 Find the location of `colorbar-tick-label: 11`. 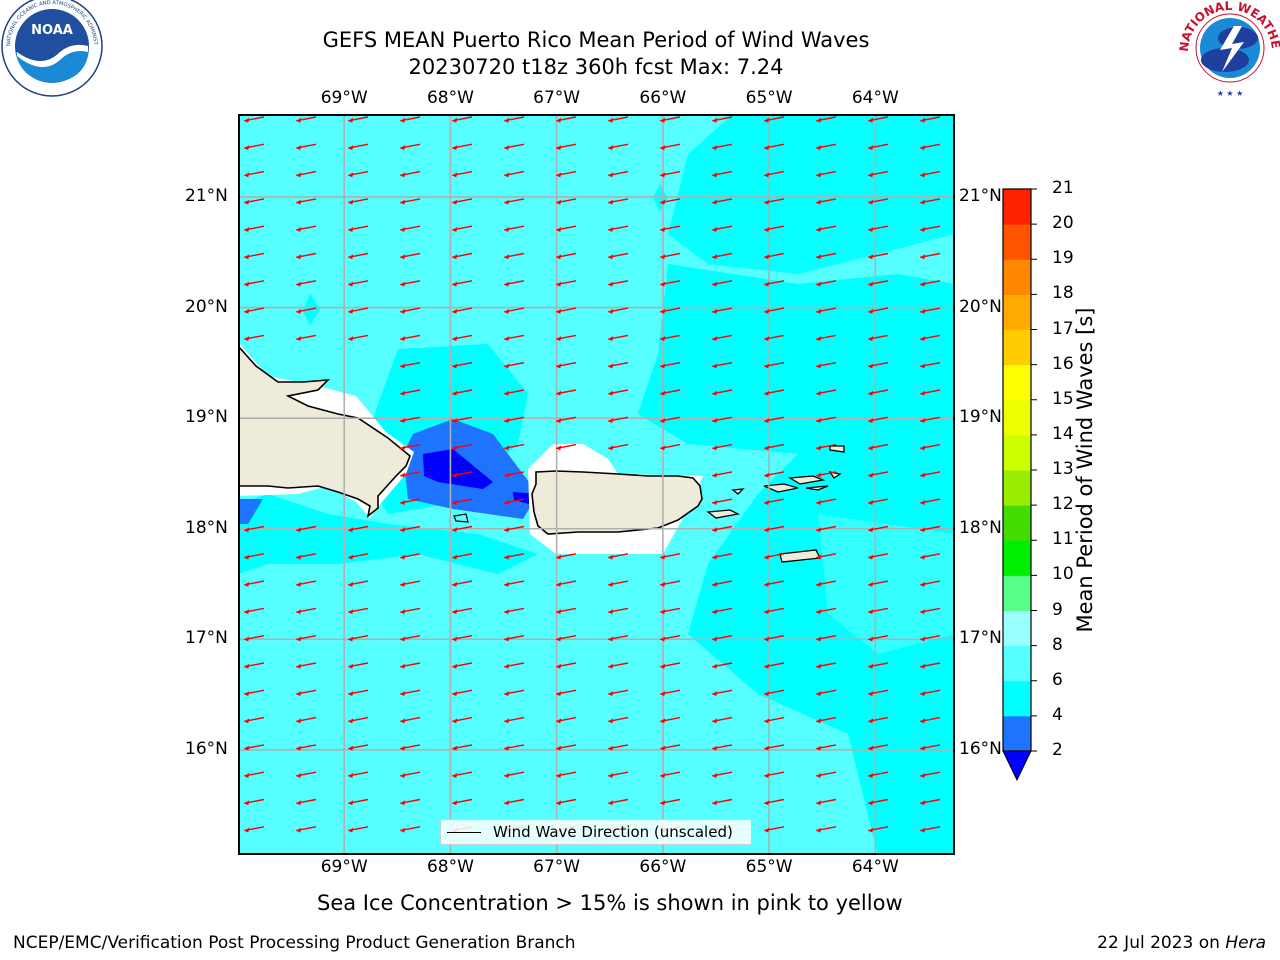

colorbar-tick-label: 11 is located at coordinates (1063, 539).